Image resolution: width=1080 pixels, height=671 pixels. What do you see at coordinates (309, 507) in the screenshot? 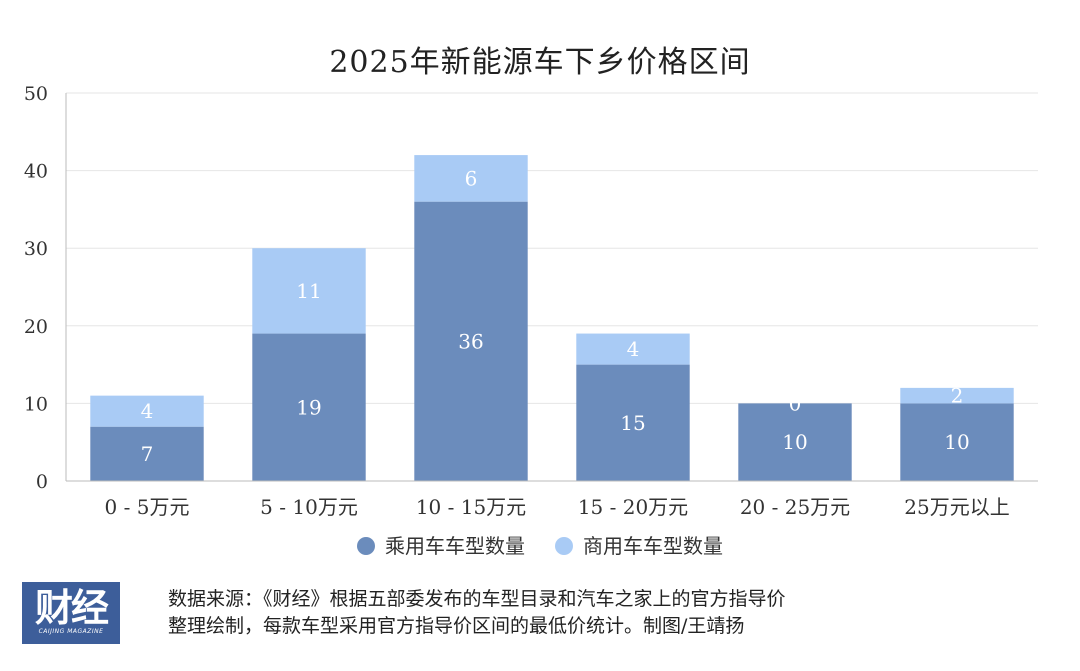
I see `x-tick-label: 5 - 10万元` at bounding box center [309, 507].